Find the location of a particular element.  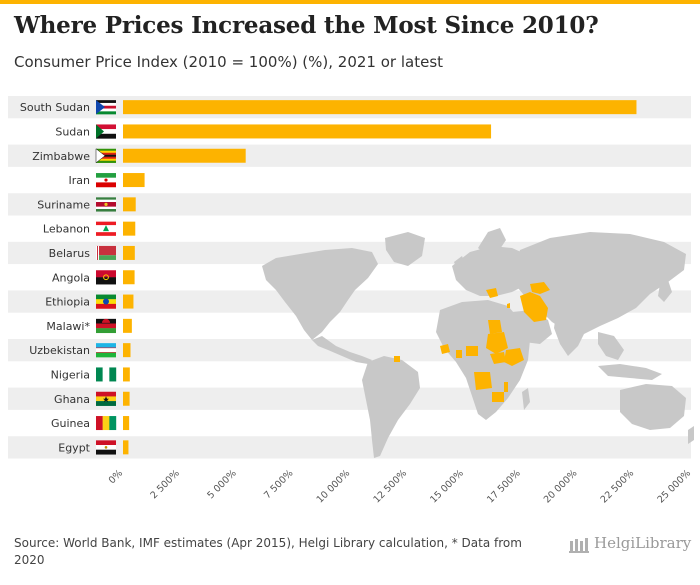

category-label: Uzbekistan is located at coordinates (59, 350).